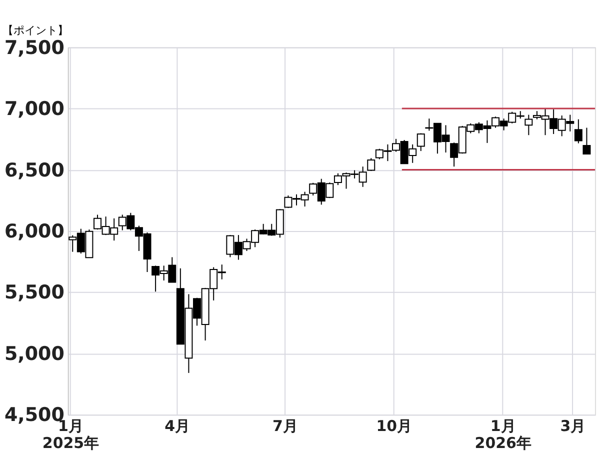 This screenshot has height=453, width=600. What do you see at coordinates (34, 353) in the screenshot?
I see `y-tick-label: 5,000` at bounding box center [34, 353].